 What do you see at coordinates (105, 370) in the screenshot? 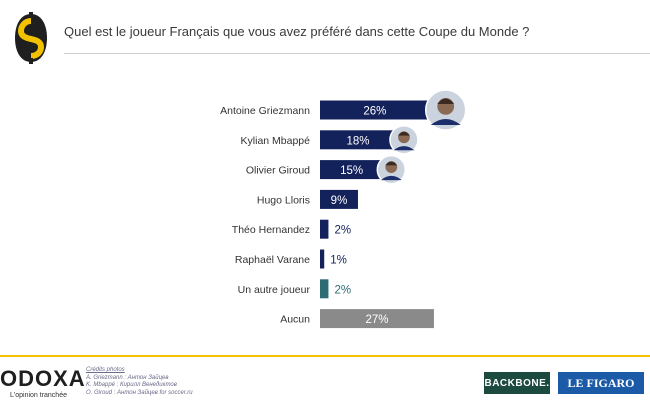
I see `credits-title: Crédits photos` at bounding box center [105, 370].